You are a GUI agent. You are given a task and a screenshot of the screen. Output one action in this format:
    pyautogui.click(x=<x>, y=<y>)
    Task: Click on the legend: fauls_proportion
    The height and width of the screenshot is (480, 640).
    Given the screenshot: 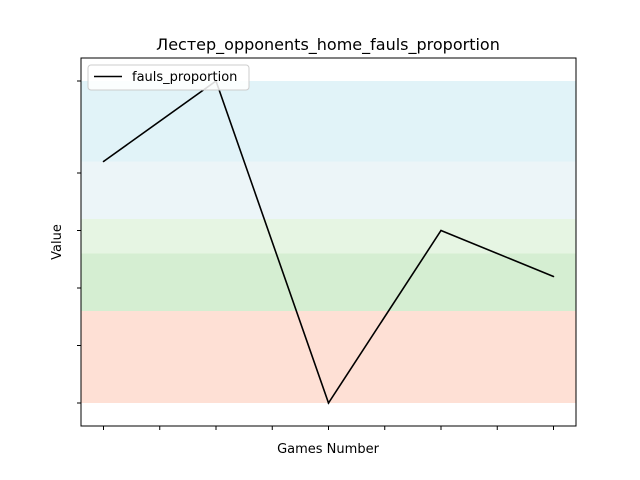 What is the action you would take?
    pyautogui.click(x=168, y=77)
    